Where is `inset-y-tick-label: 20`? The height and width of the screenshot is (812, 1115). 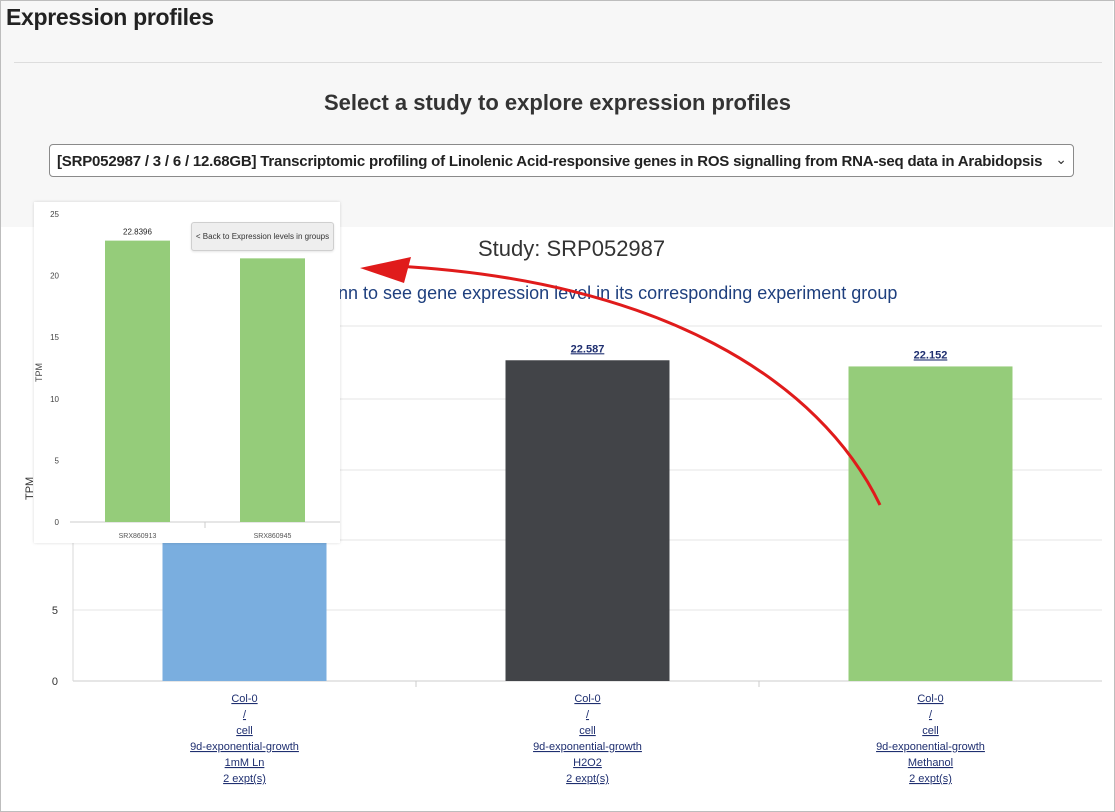 inset-y-tick-label: 20 is located at coordinates (54, 276).